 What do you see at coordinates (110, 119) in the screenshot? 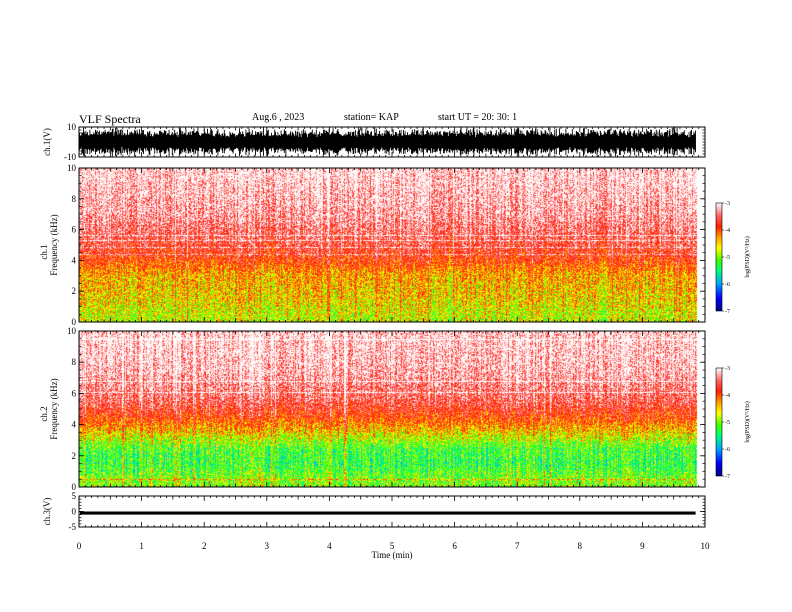
I see `chart-title: VLF Spectra` at bounding box center [110, 119].